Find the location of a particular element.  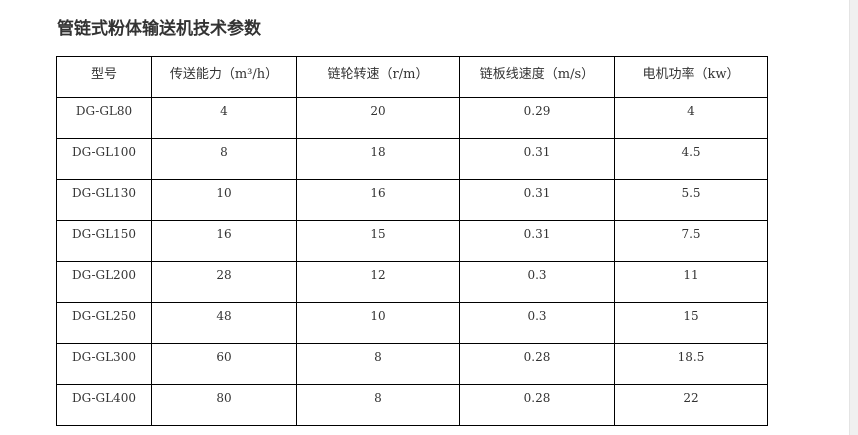

scrollbar is located at coordinates (853, 217).